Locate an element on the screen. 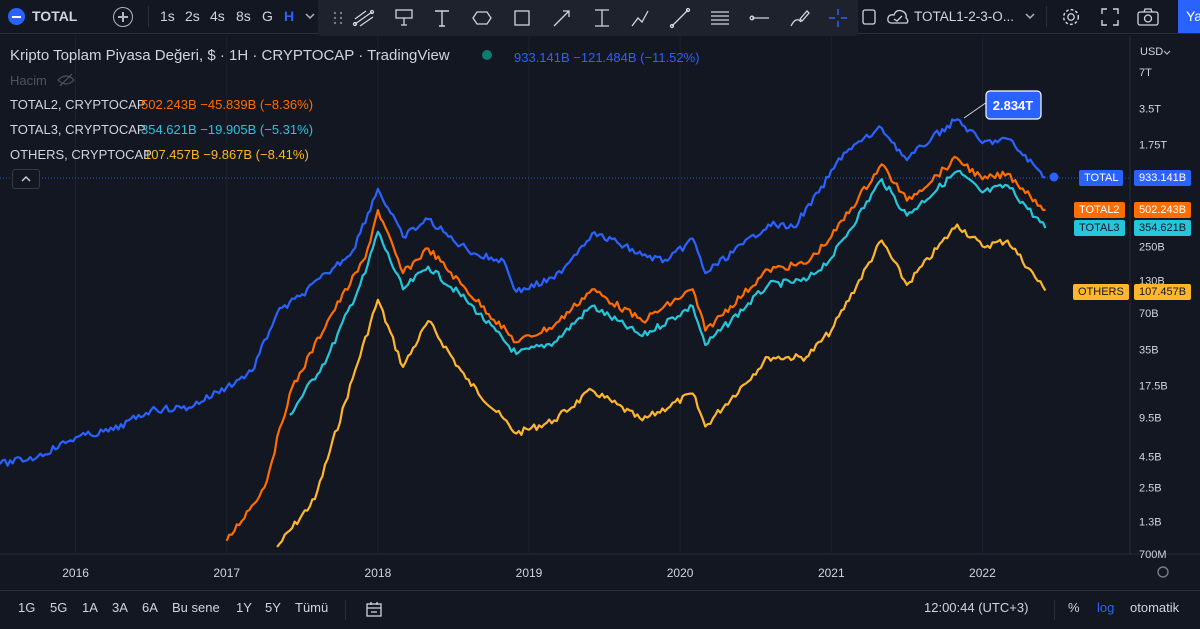 The width and height of the screenshot is (1200, 629). interval-g: G is located at coordinates (267, 16).